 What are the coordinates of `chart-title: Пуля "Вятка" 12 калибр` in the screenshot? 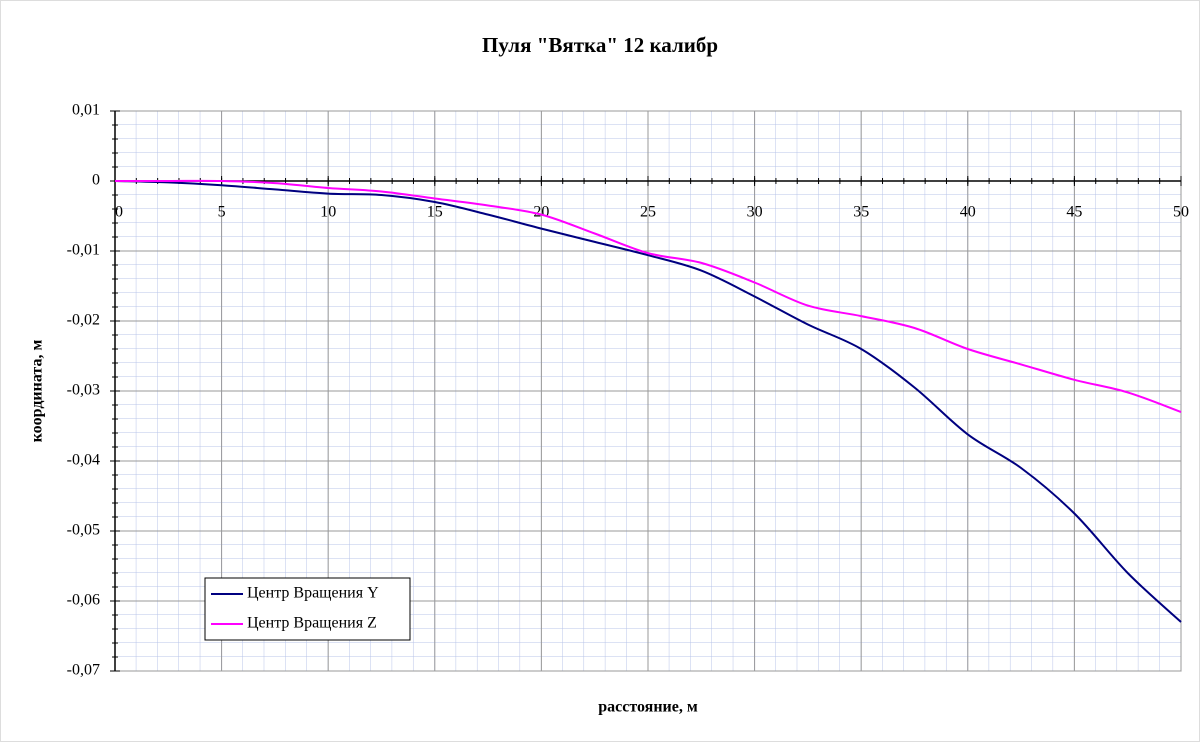 It's located at (600, 45).